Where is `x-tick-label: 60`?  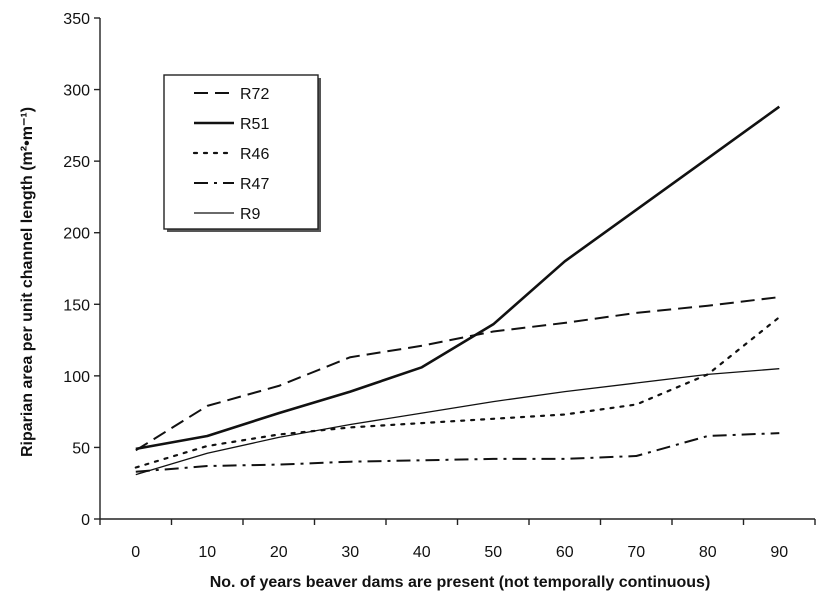
x-tick-label: 60 is located at coordinates (565, 552).